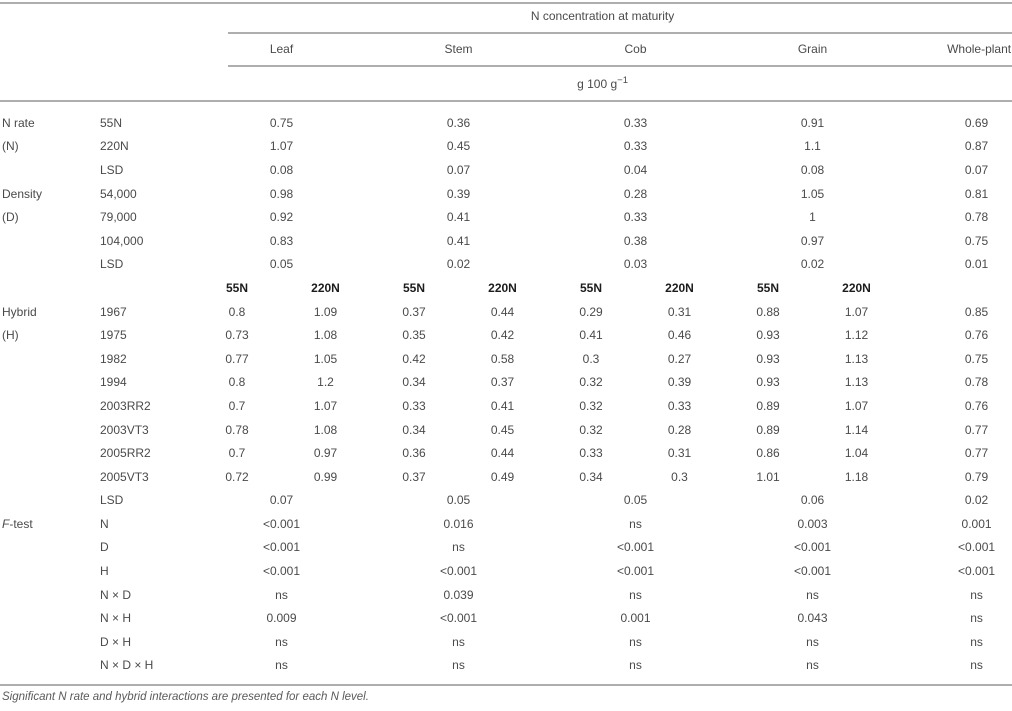 This screenshot has width=1012, height=711. What do you see at coordinates (237, 476) in the screenshot?
I see `table-cell: 0.72` at bounding box center [237, 476].